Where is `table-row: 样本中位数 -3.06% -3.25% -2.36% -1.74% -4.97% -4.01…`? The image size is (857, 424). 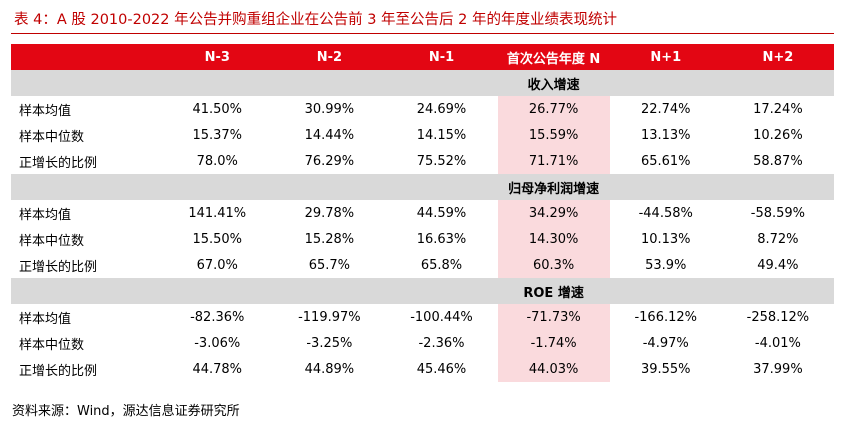 table-row: 样本中位数 -3.06% -3.25% -2.36% -1.74% -4.97% -4.01… is located at coordinates (422, 343).